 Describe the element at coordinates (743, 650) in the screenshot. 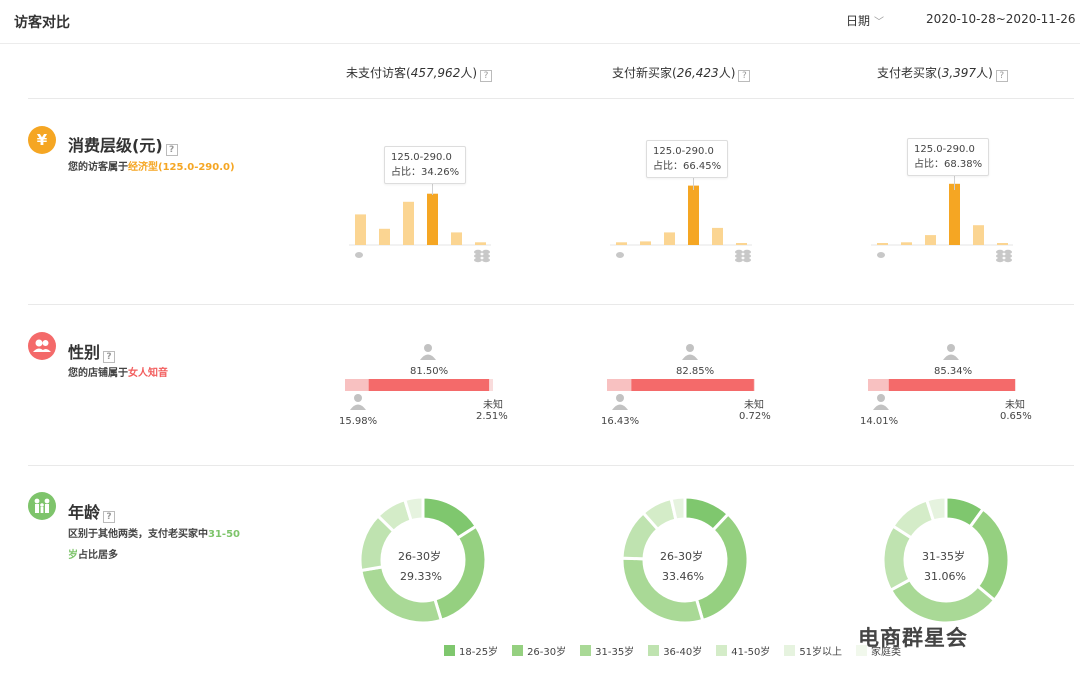

I see `legend-item: 41-50岁` at that location.